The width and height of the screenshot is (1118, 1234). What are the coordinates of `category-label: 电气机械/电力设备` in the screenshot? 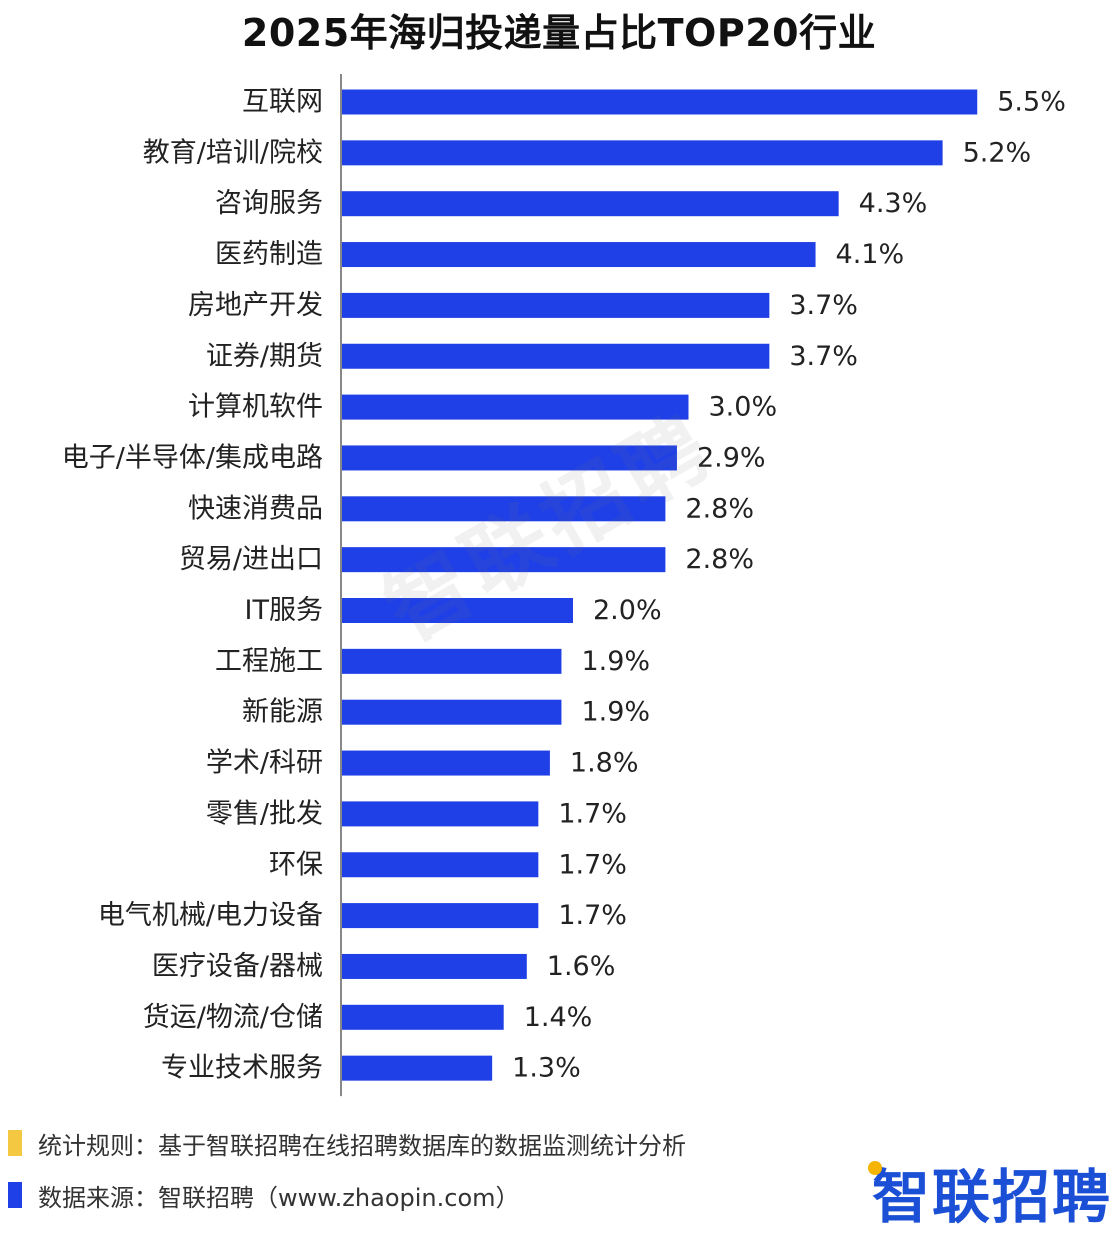 It's located at (210, 915).